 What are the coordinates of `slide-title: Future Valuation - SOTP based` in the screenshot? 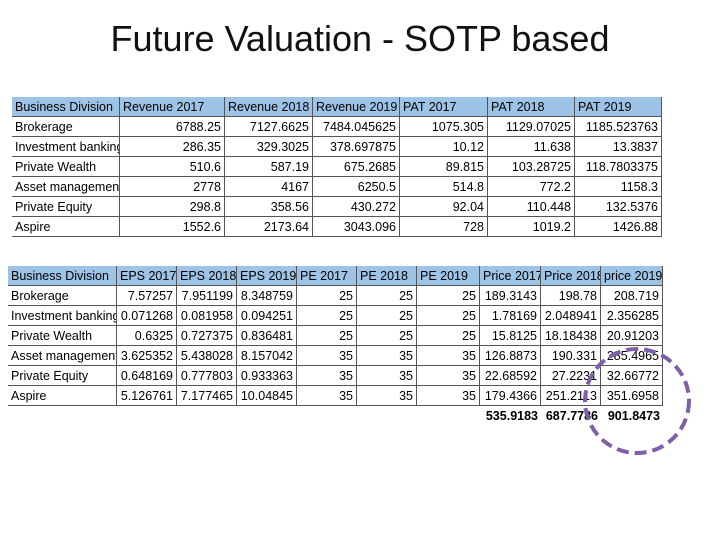 It's located at (360, 38).